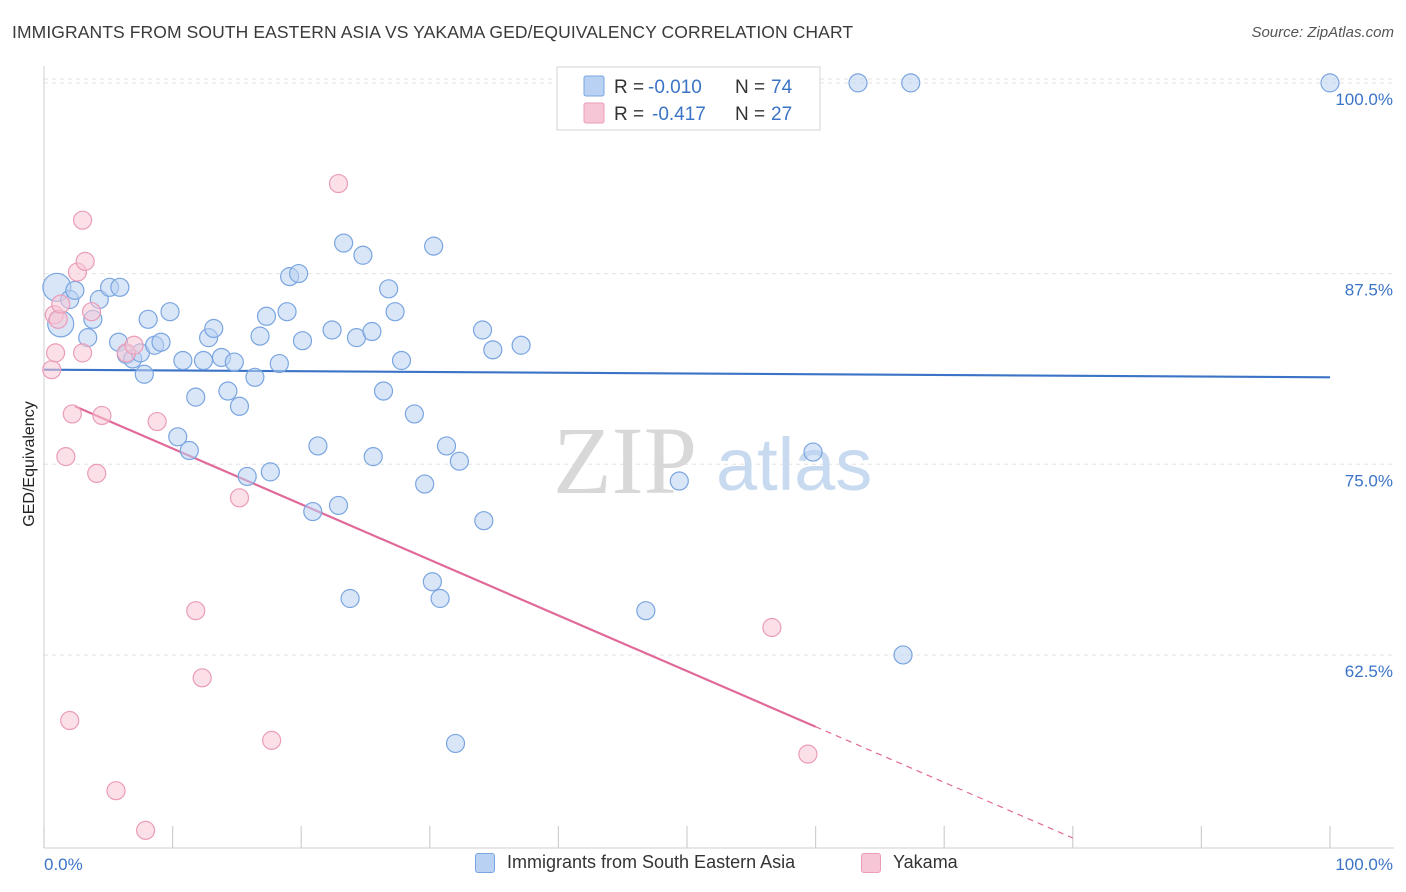 This screenshot has height=892, width=1406. What do you see at coordinates (29, 463) in the screenshot?
I see `y-axis-title: GED/Equivalency` at bounding box center [29, 463].